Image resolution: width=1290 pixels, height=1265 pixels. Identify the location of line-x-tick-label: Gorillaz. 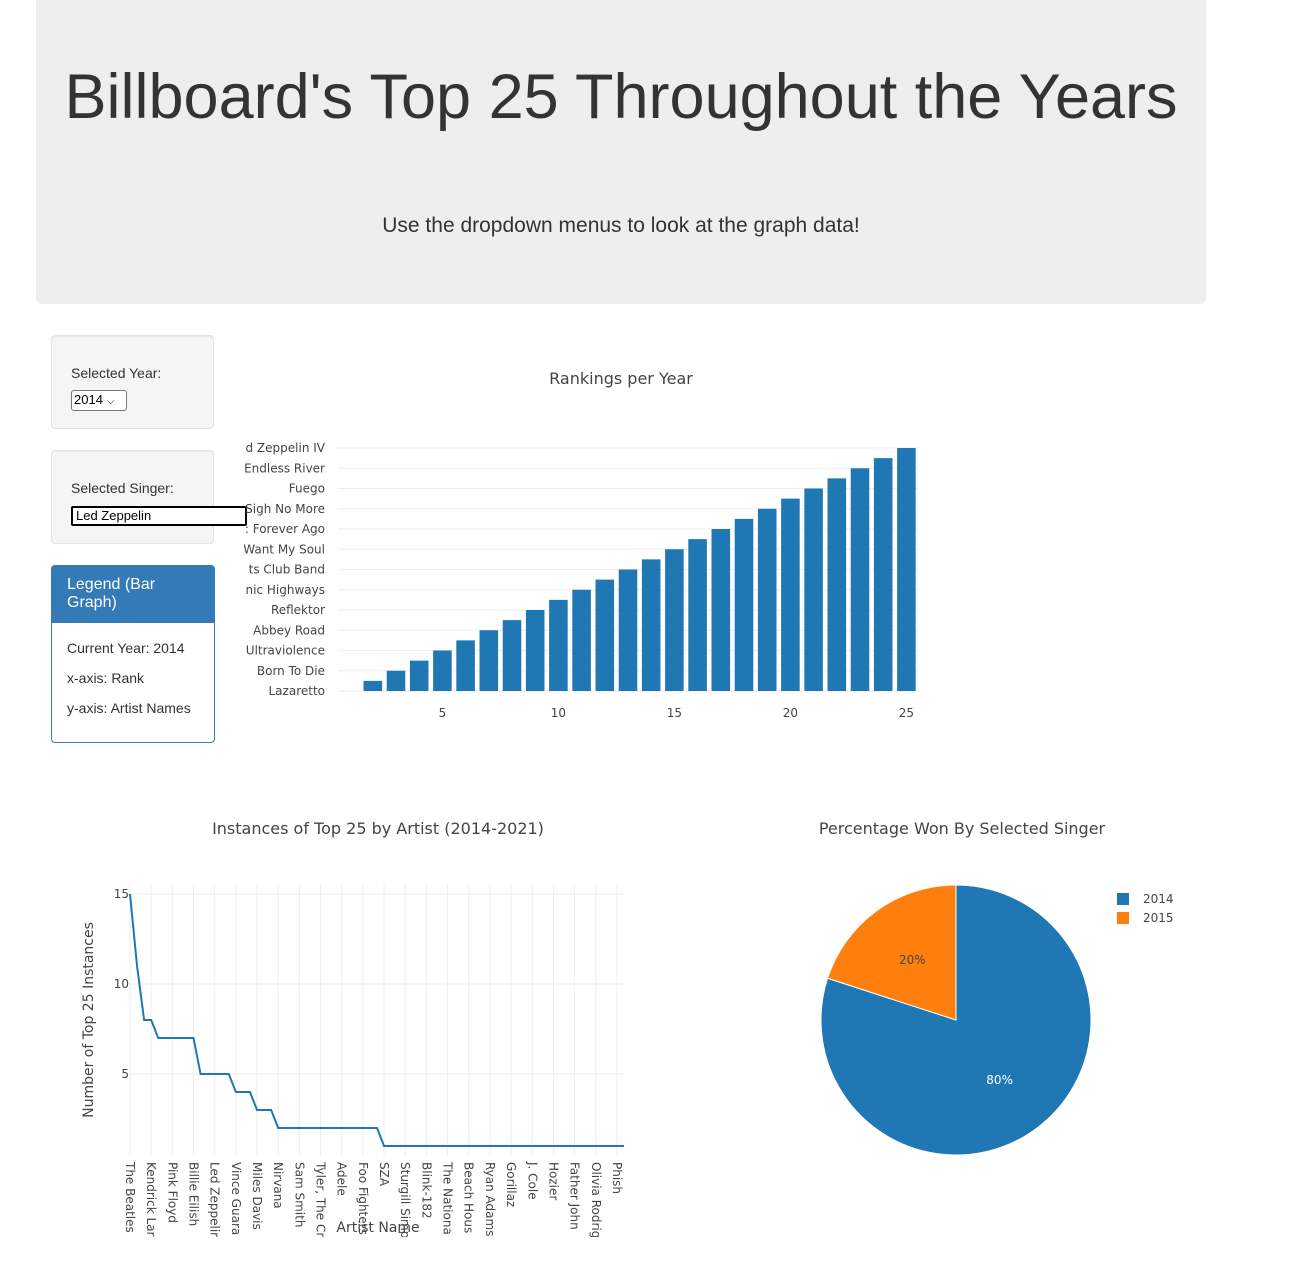
(511, 1184).